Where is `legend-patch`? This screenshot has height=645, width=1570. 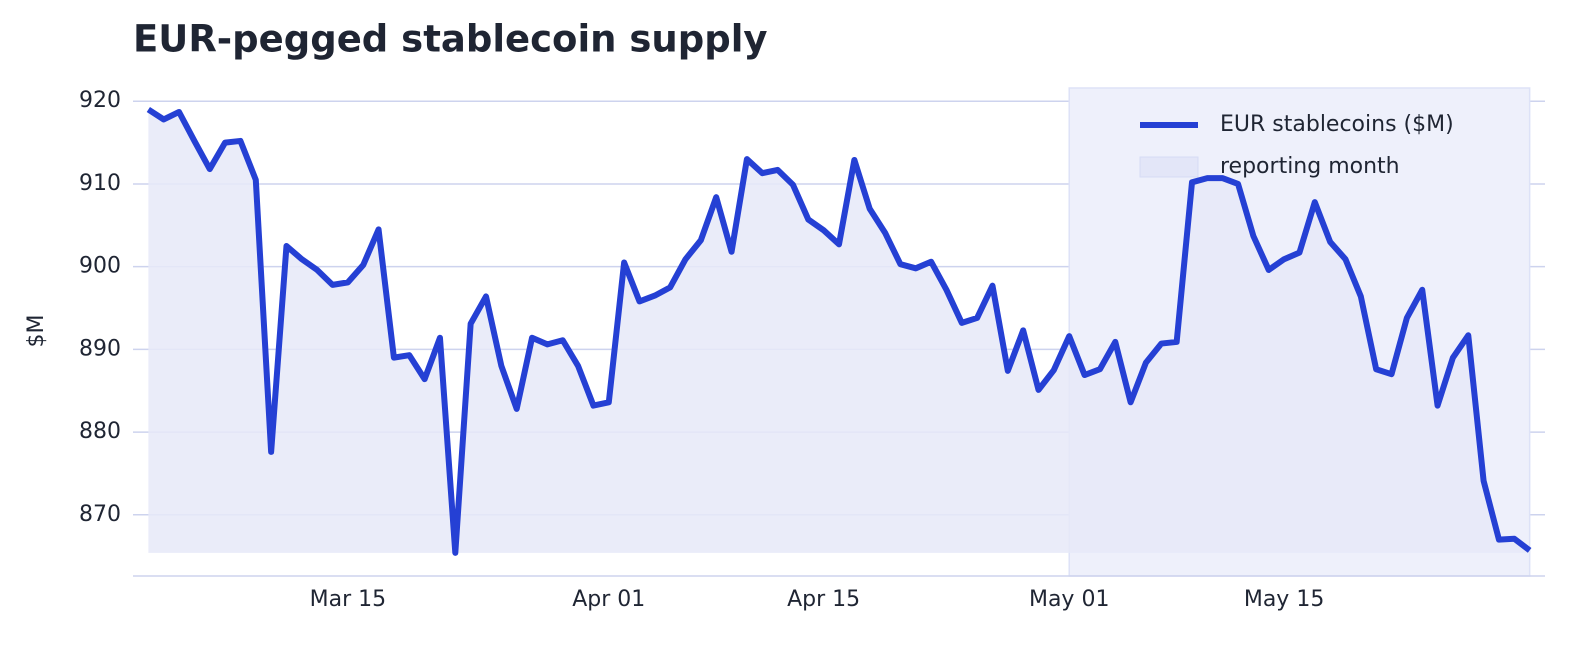 legend-patch is located at coordinates (1169, 167).